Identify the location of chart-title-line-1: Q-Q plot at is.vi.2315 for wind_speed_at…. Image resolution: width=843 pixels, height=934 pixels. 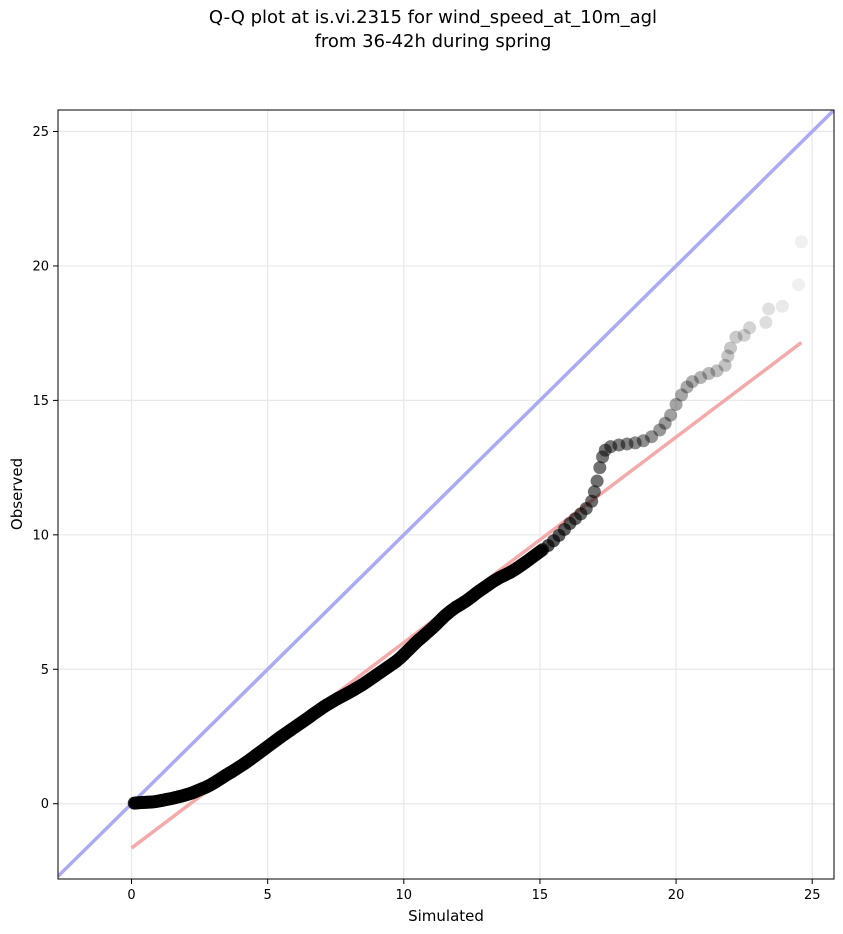
(433, 17).